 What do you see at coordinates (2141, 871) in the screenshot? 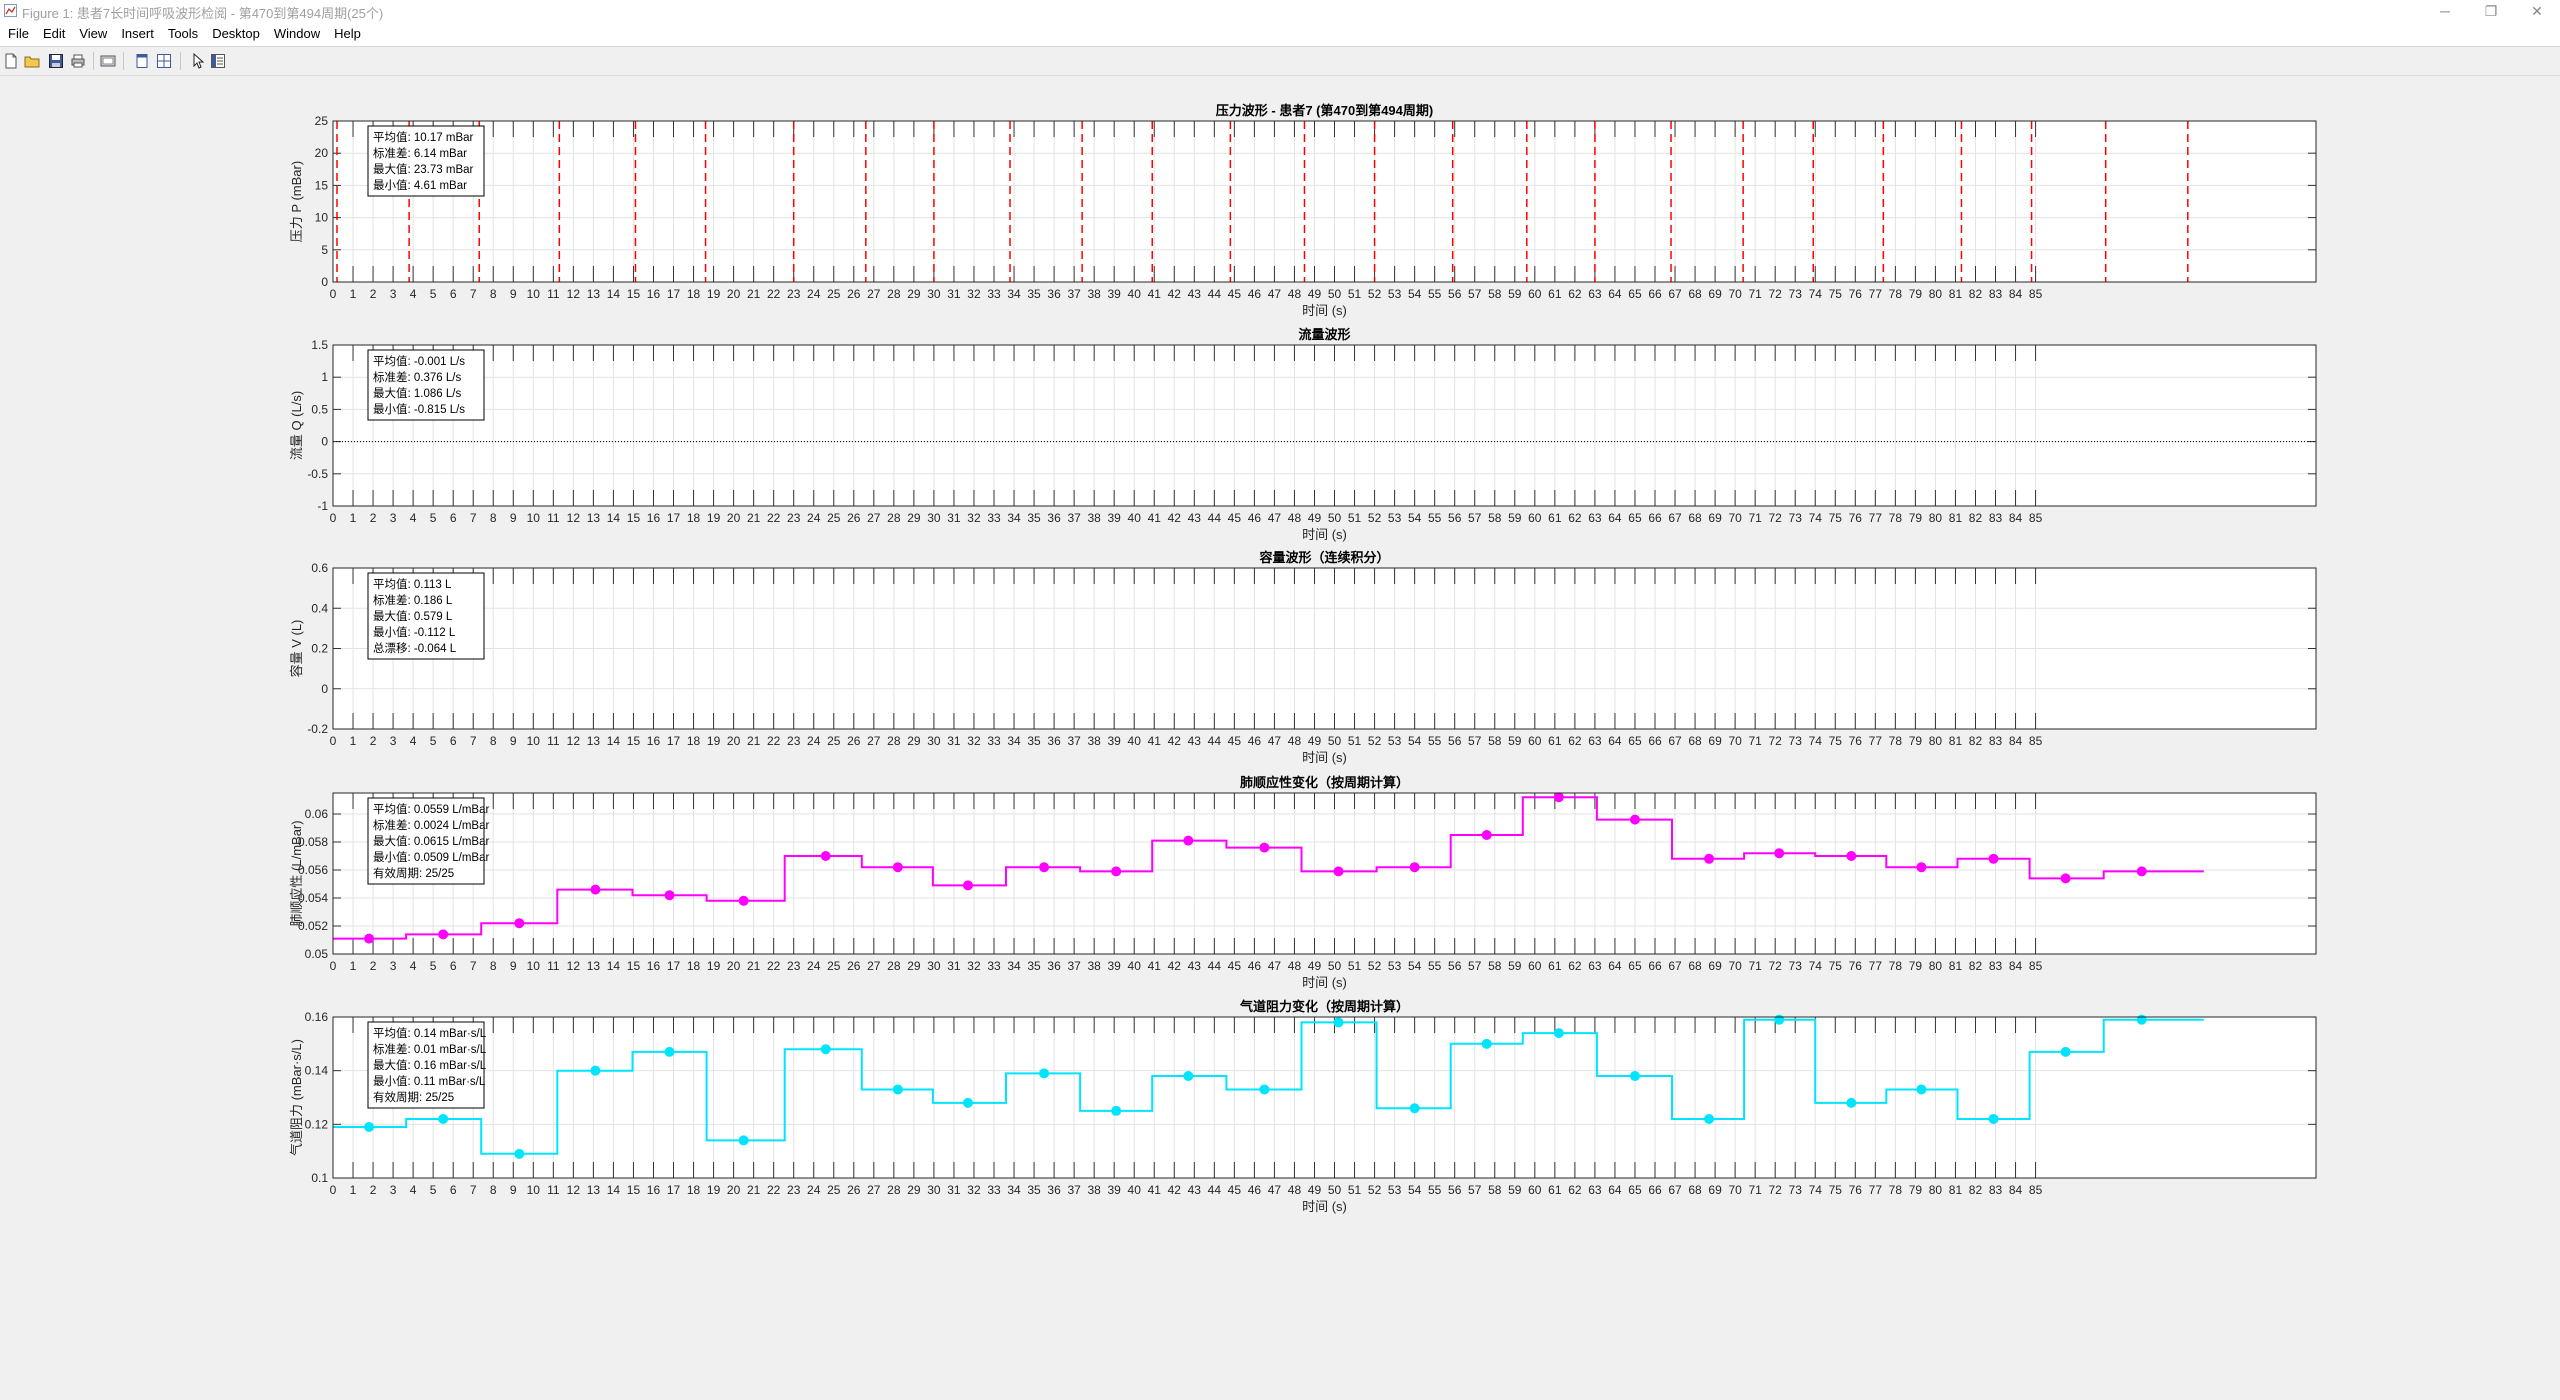
I see `compliance-cycle-point` at bounding box center [2141, 871].